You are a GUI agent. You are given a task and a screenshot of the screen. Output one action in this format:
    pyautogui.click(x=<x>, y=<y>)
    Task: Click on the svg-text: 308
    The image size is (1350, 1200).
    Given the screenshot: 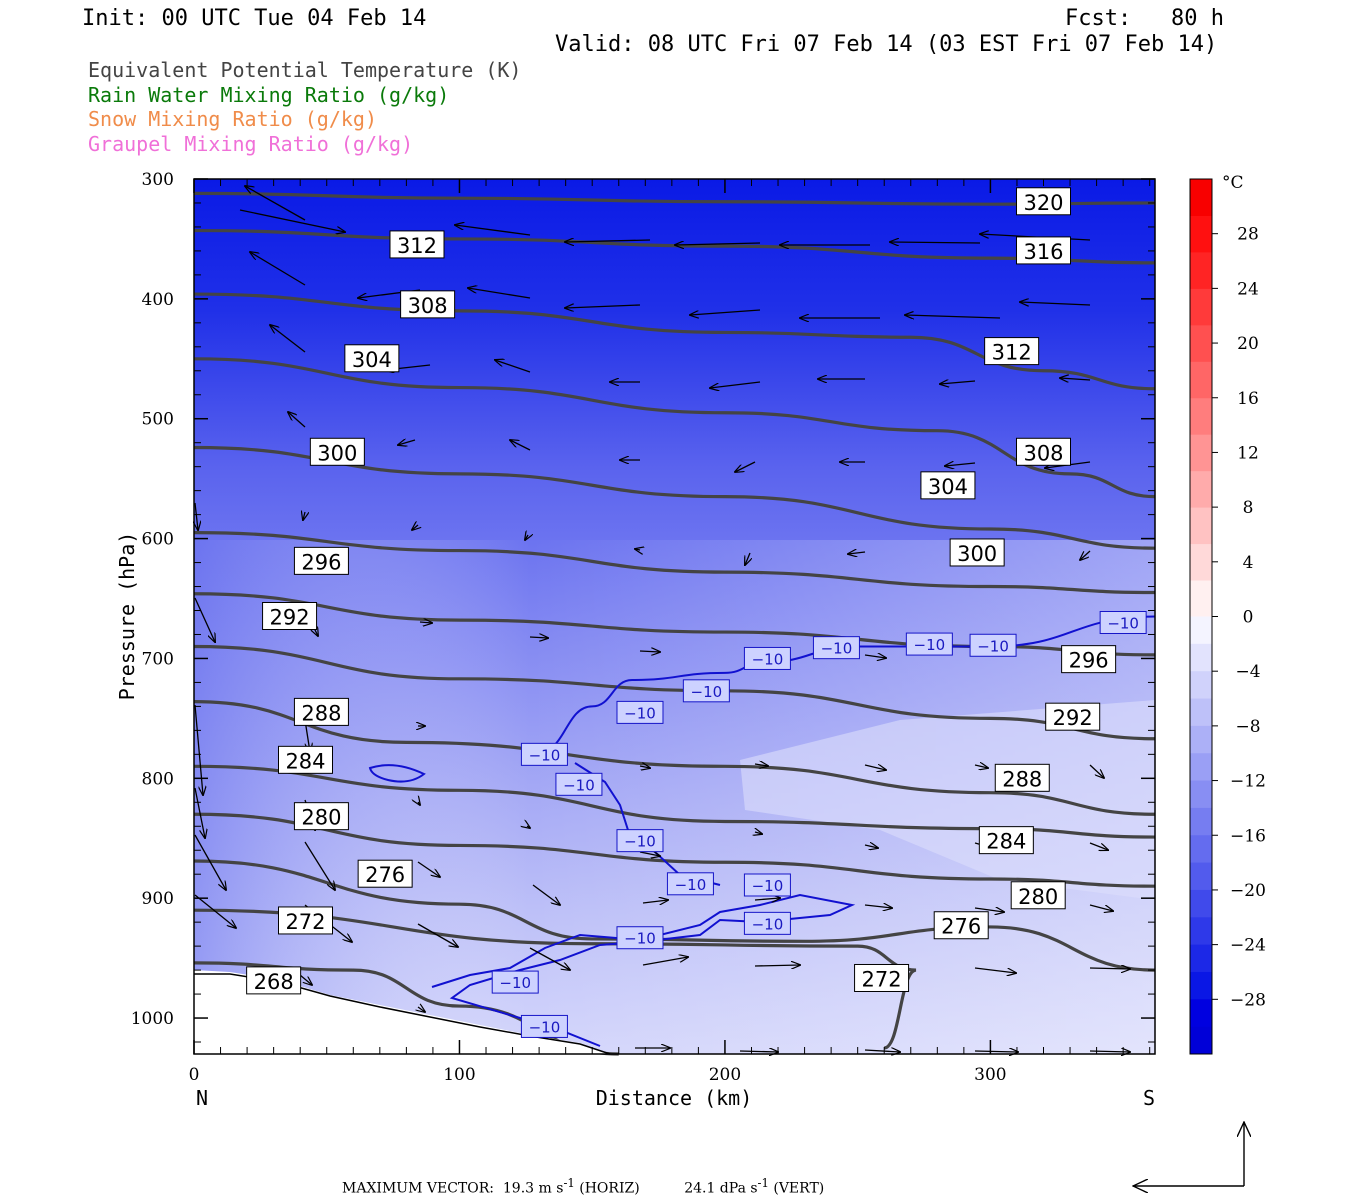 What is the action you would take?
    pyautogui.click(x=428, y=306)
    